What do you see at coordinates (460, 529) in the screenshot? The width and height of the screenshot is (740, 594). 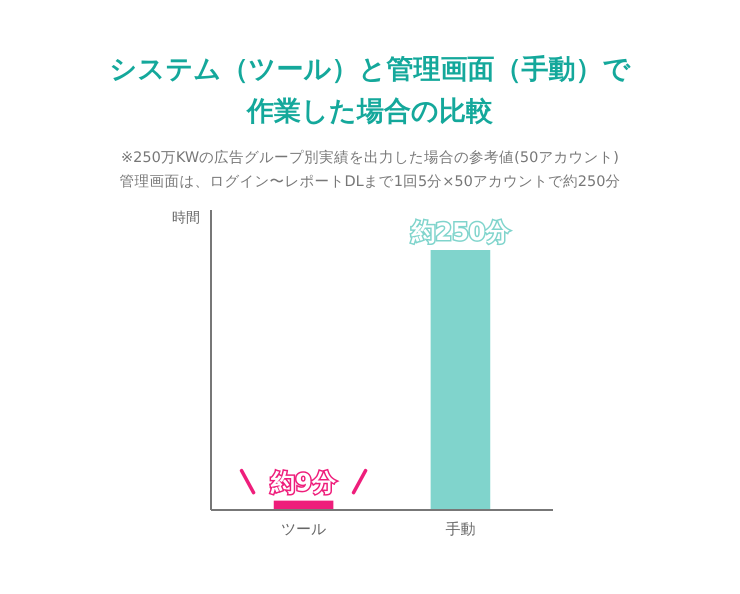 I see `x-tick-label: 手動` at bounding box center [460, 529].